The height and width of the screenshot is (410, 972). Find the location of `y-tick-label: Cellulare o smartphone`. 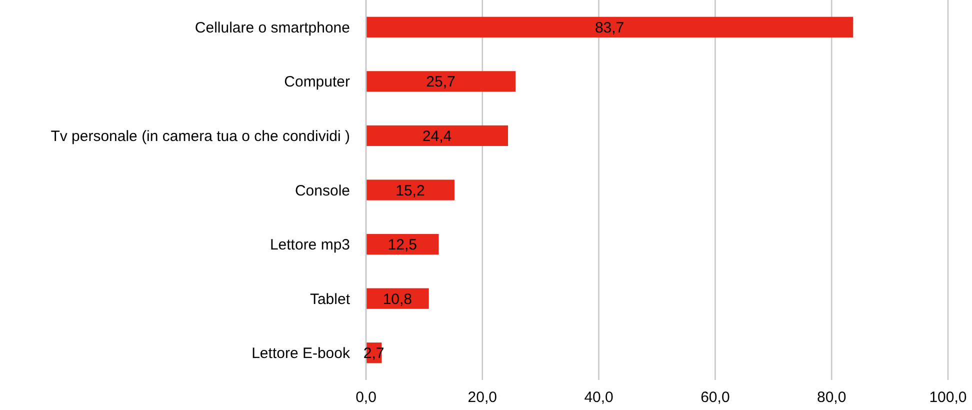

y-tick-label: Cellulare o smartphone is located at coordinates (272, 27).